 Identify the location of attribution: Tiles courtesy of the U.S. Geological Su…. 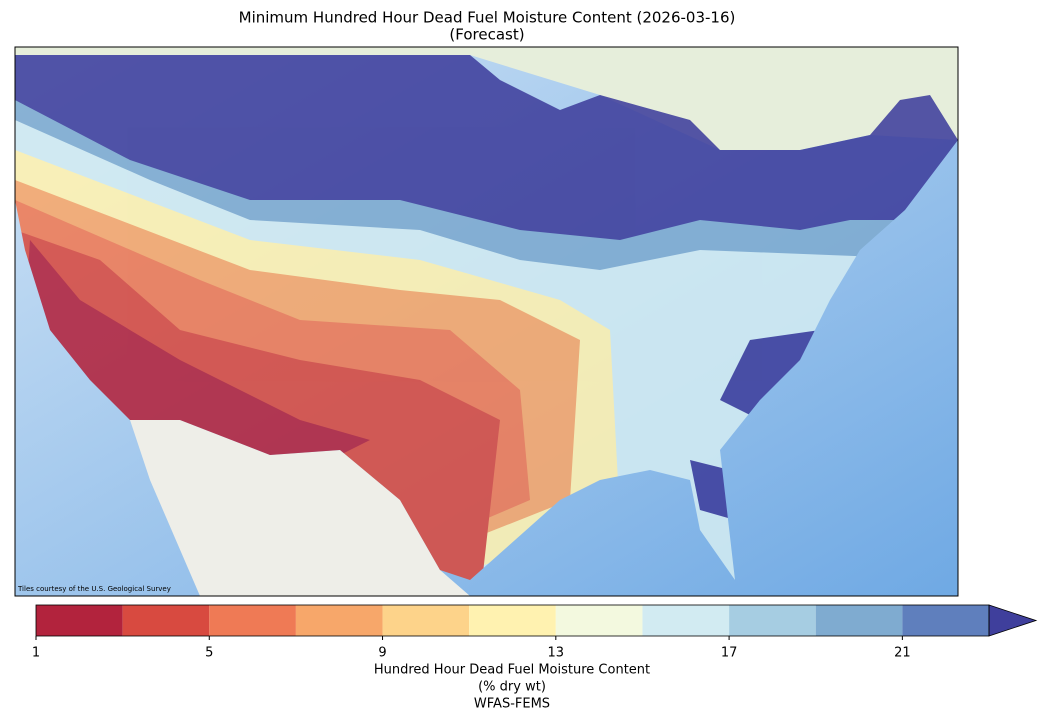
(94, 589).